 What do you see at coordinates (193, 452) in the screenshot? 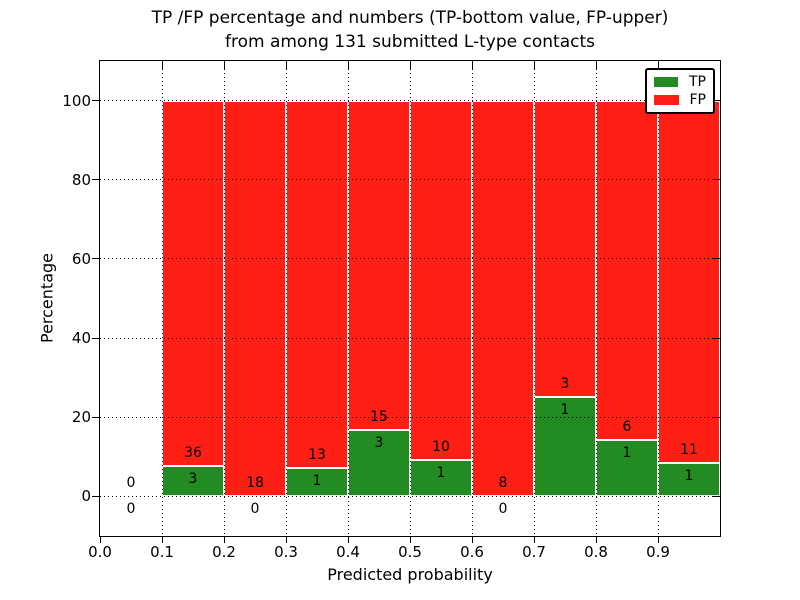
I see `annotation-fp-count: 36` at bounding box center [193, 452].